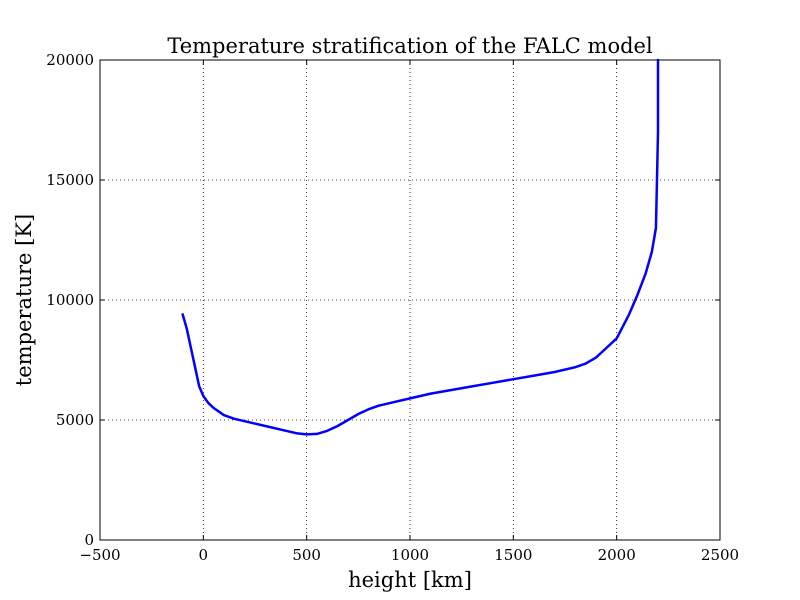  What do you see at coordinates (617, 555) in the screenshot?
I see `x-tick-label: 2000` at bounding box center [617, 555].